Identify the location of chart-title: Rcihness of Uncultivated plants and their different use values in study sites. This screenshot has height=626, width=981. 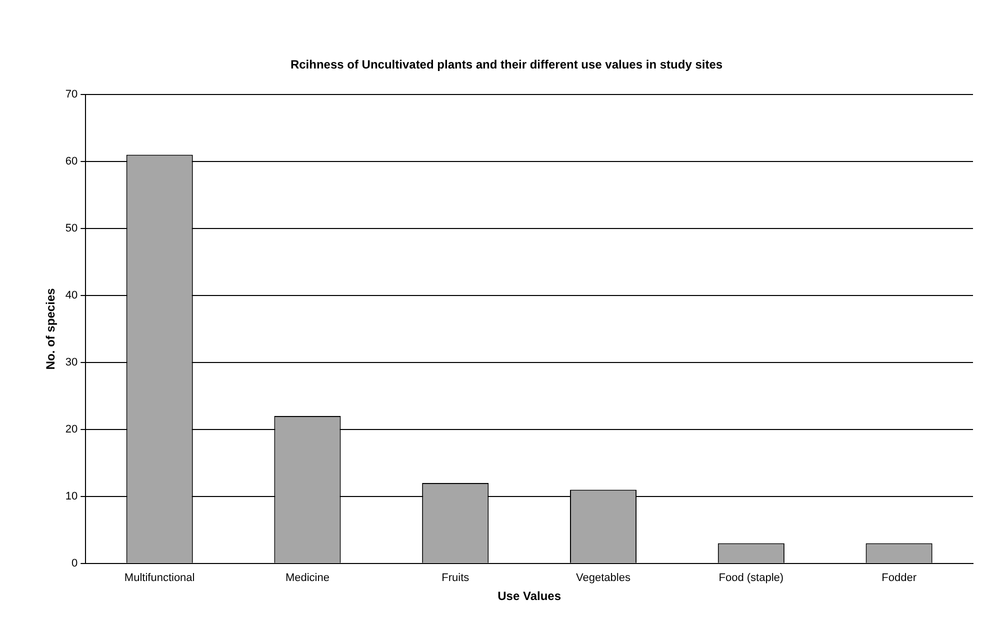
(506, 65).